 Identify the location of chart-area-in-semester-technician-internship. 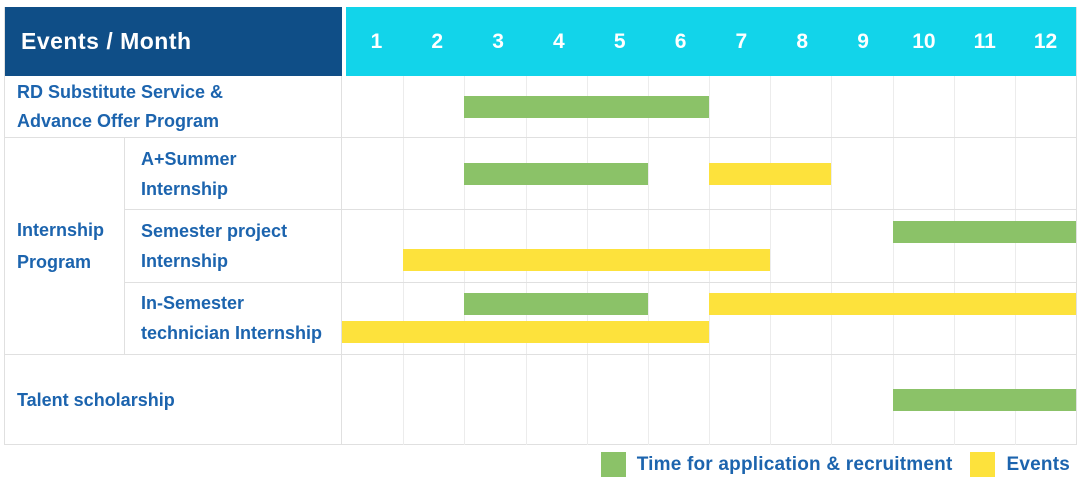
(709, 318).